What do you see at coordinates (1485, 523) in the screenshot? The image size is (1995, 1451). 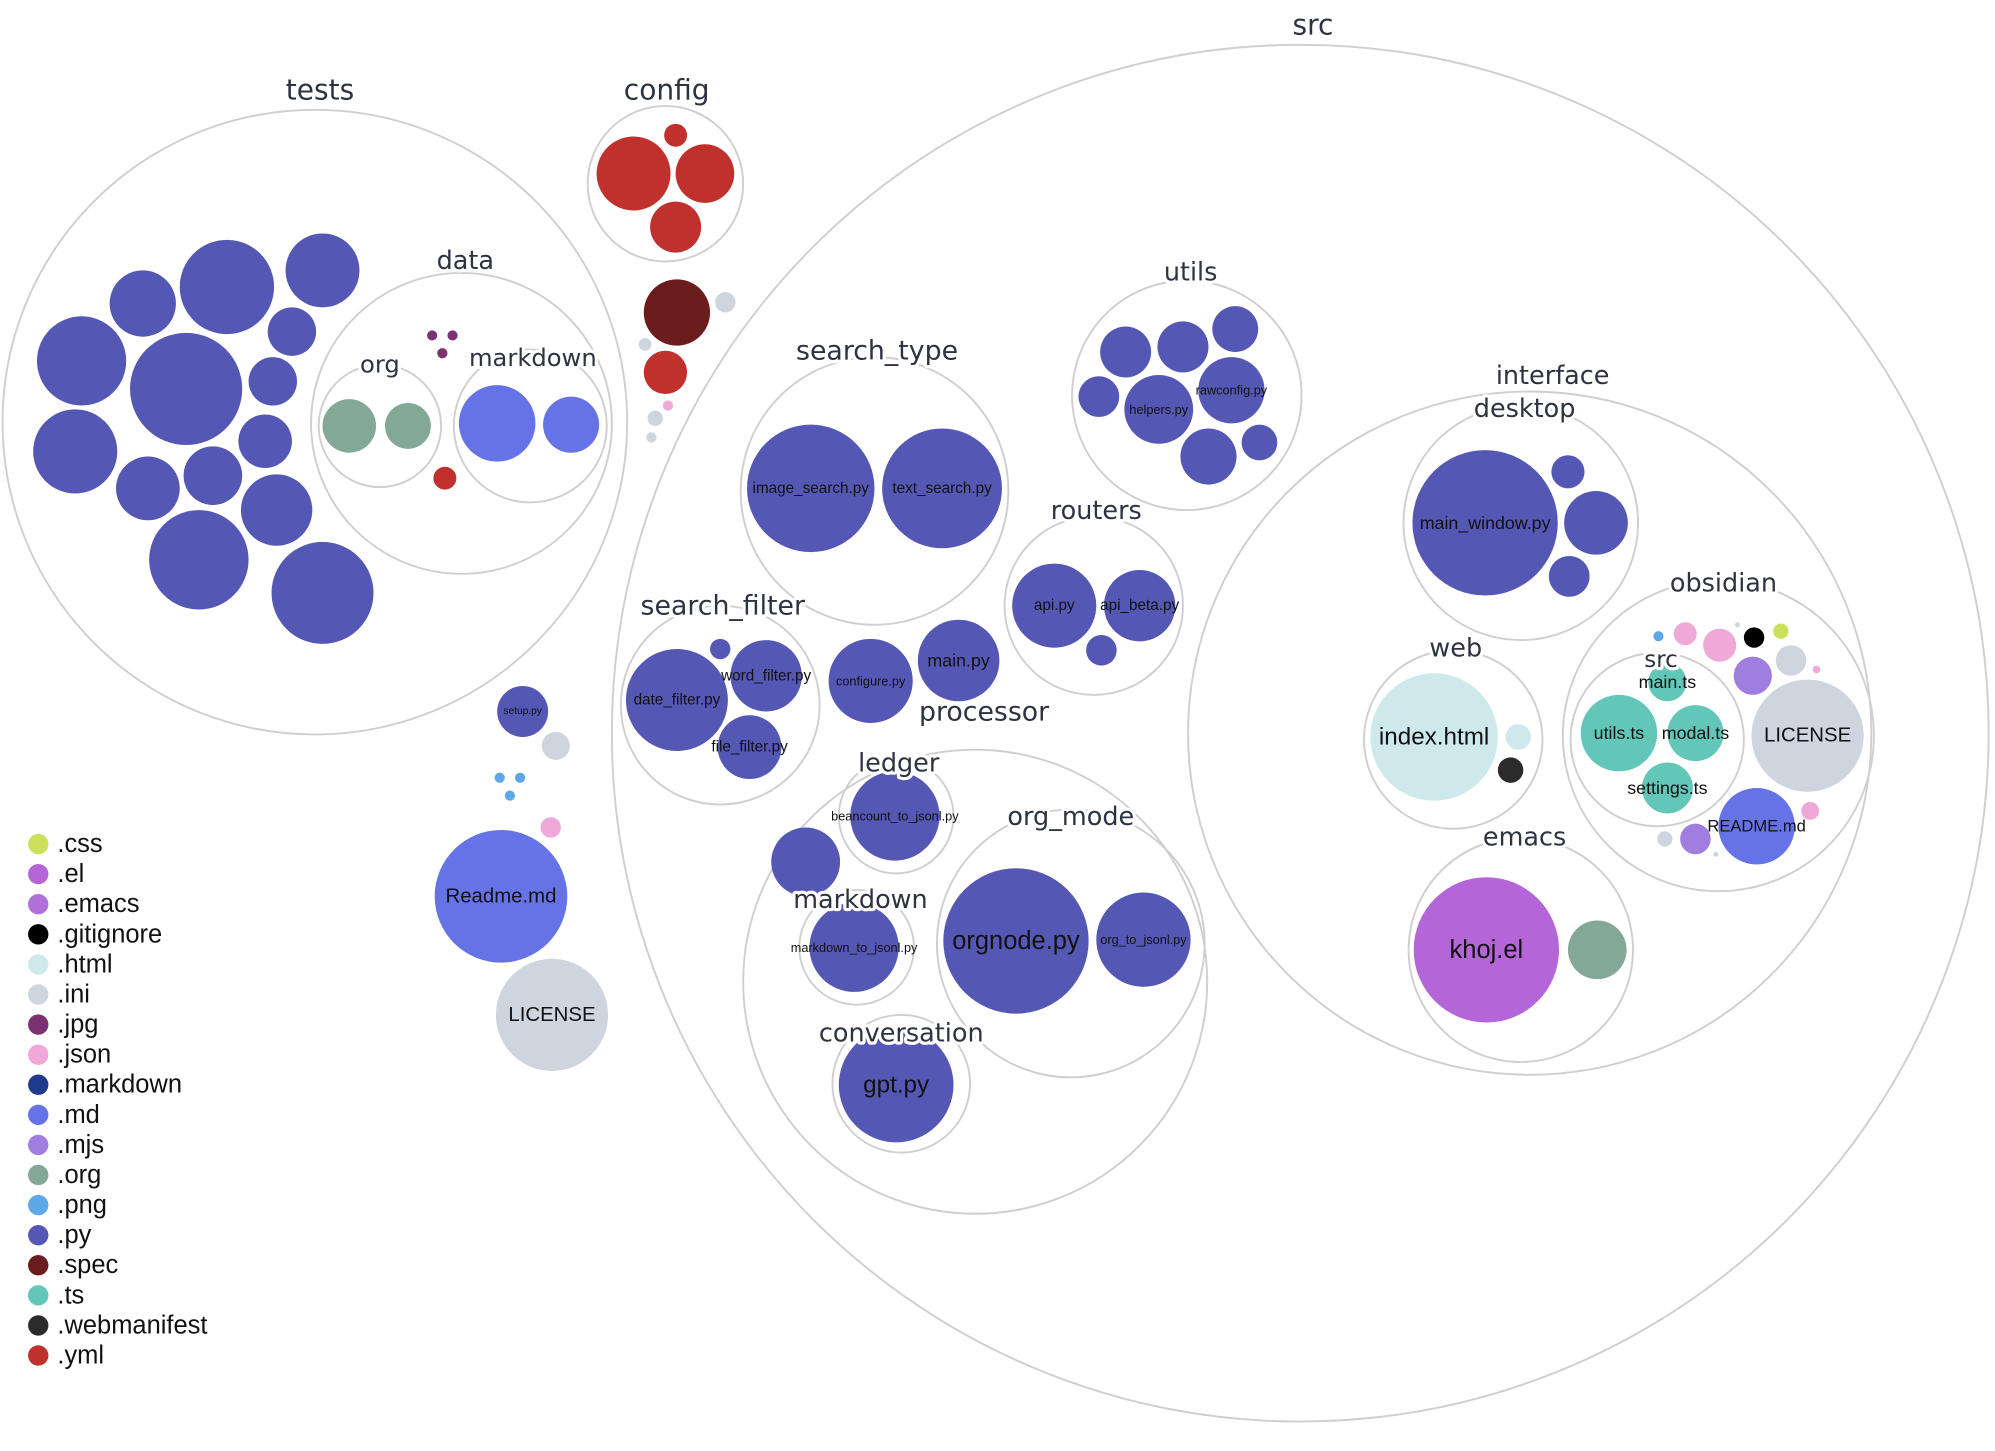 I see `file-main-window` at bounding box center [1485, 523].